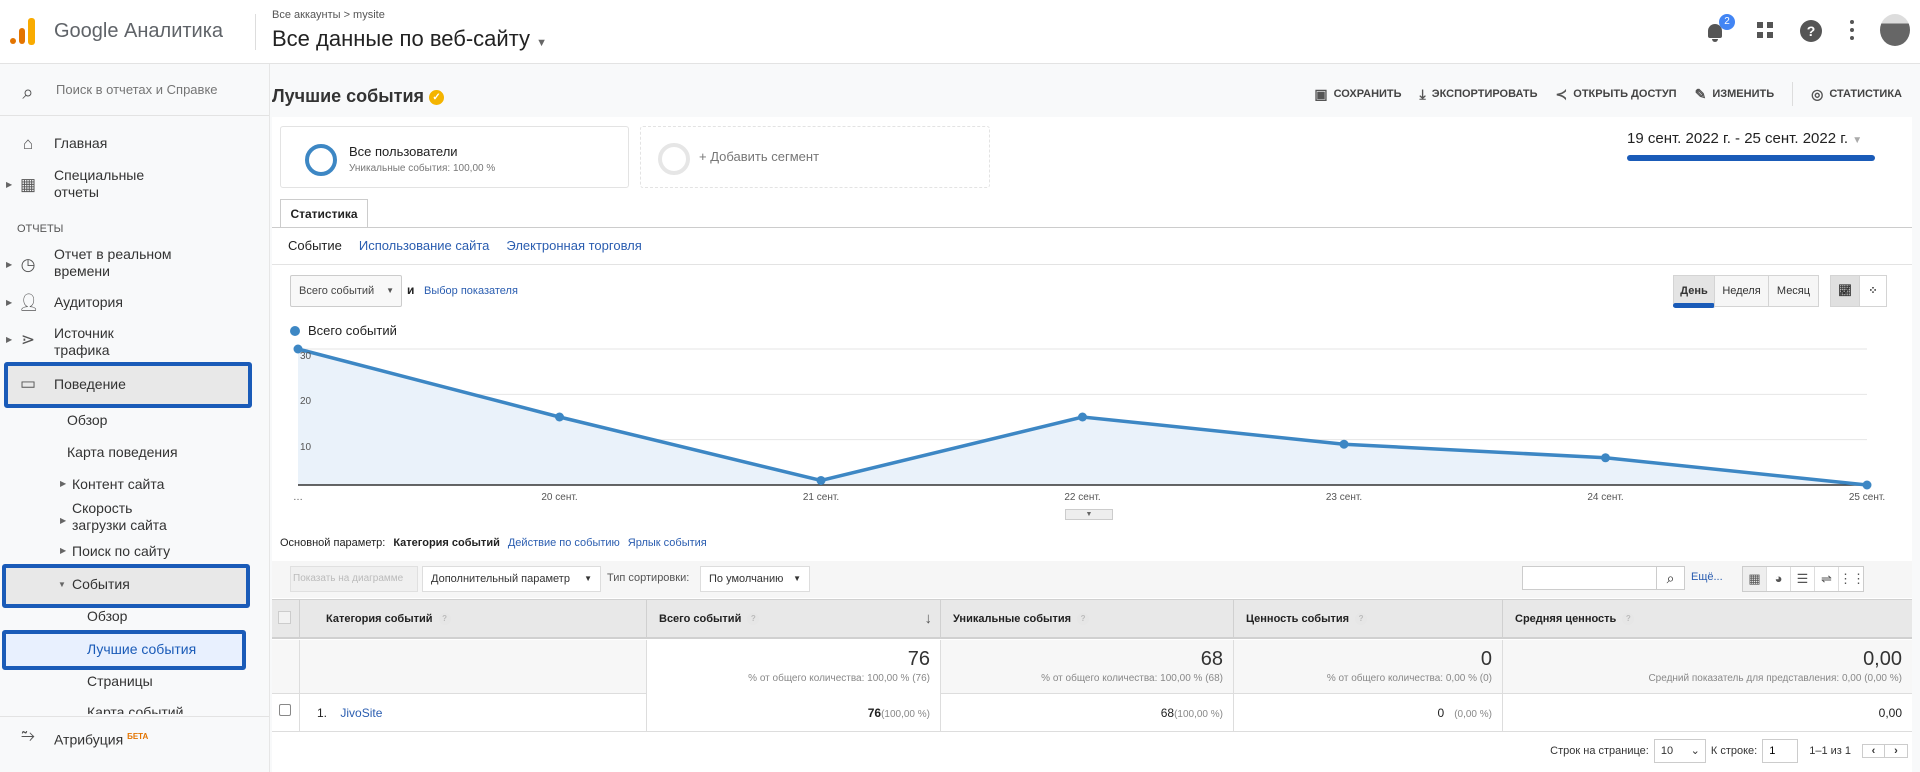  Describe the element at coordinates (409, 39) in the screenshot. I see `property-selector: Все данные по веб-сайту ▼` at that location.